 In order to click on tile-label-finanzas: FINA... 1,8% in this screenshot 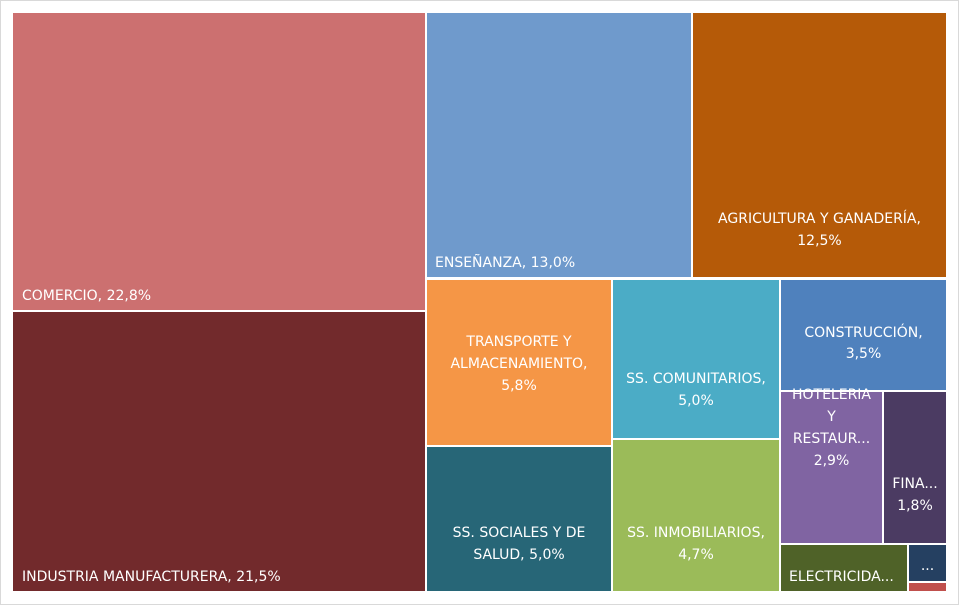, I will do `click(914, 495)`.